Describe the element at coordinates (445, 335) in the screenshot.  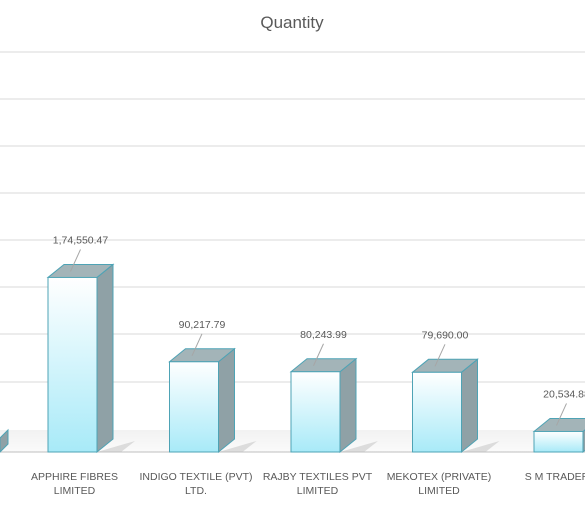
I see `data-label: 79,690.00` at that location.